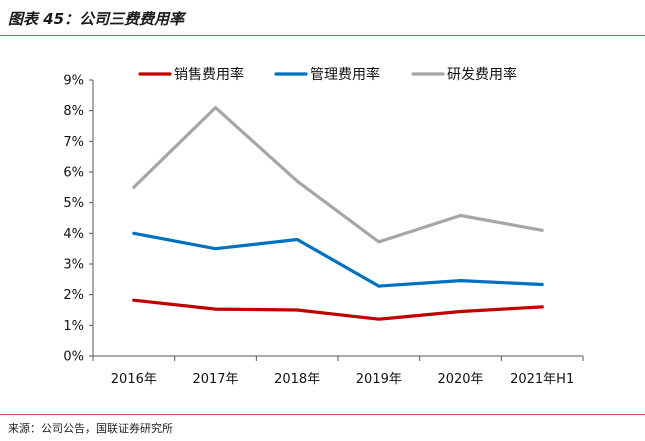 The height and width of the screenshot is (441, 645). Describe the element at coordinates (96, 19) in the screenshot. I see `figure-title: 图表 45：公司三费费用率` at that location.